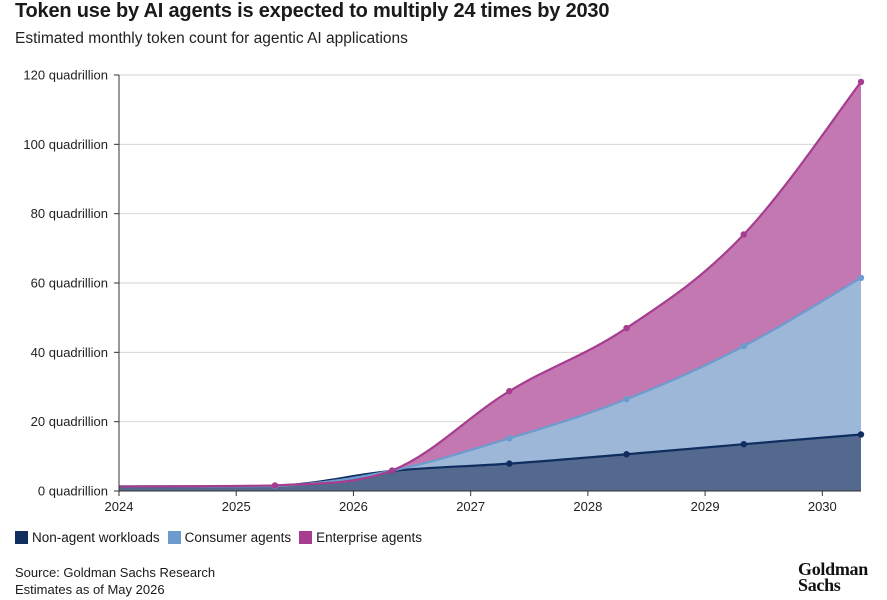 The height and width of the screenshot is (600, 887). I want to click on legend-swatch-enterprise, so click(306, 537).